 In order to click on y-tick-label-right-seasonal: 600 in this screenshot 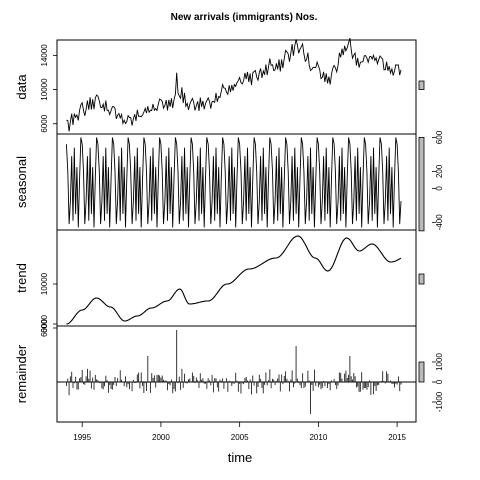, I will do `click(439, 137)`.